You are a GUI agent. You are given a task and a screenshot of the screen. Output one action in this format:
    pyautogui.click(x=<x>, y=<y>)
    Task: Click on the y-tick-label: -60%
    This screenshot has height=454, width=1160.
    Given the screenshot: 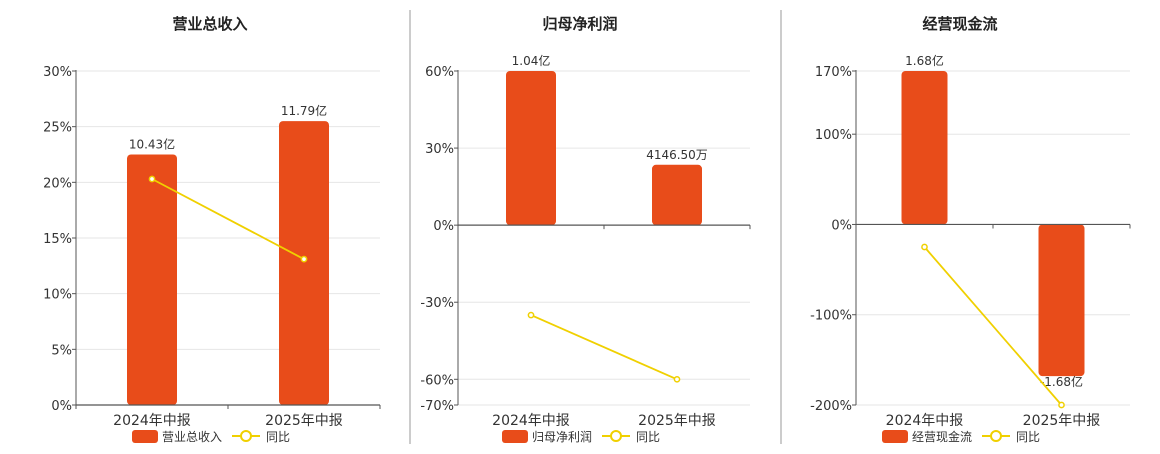 What is the action you would take?
    pyautogui.click(x=437, y=380)
    